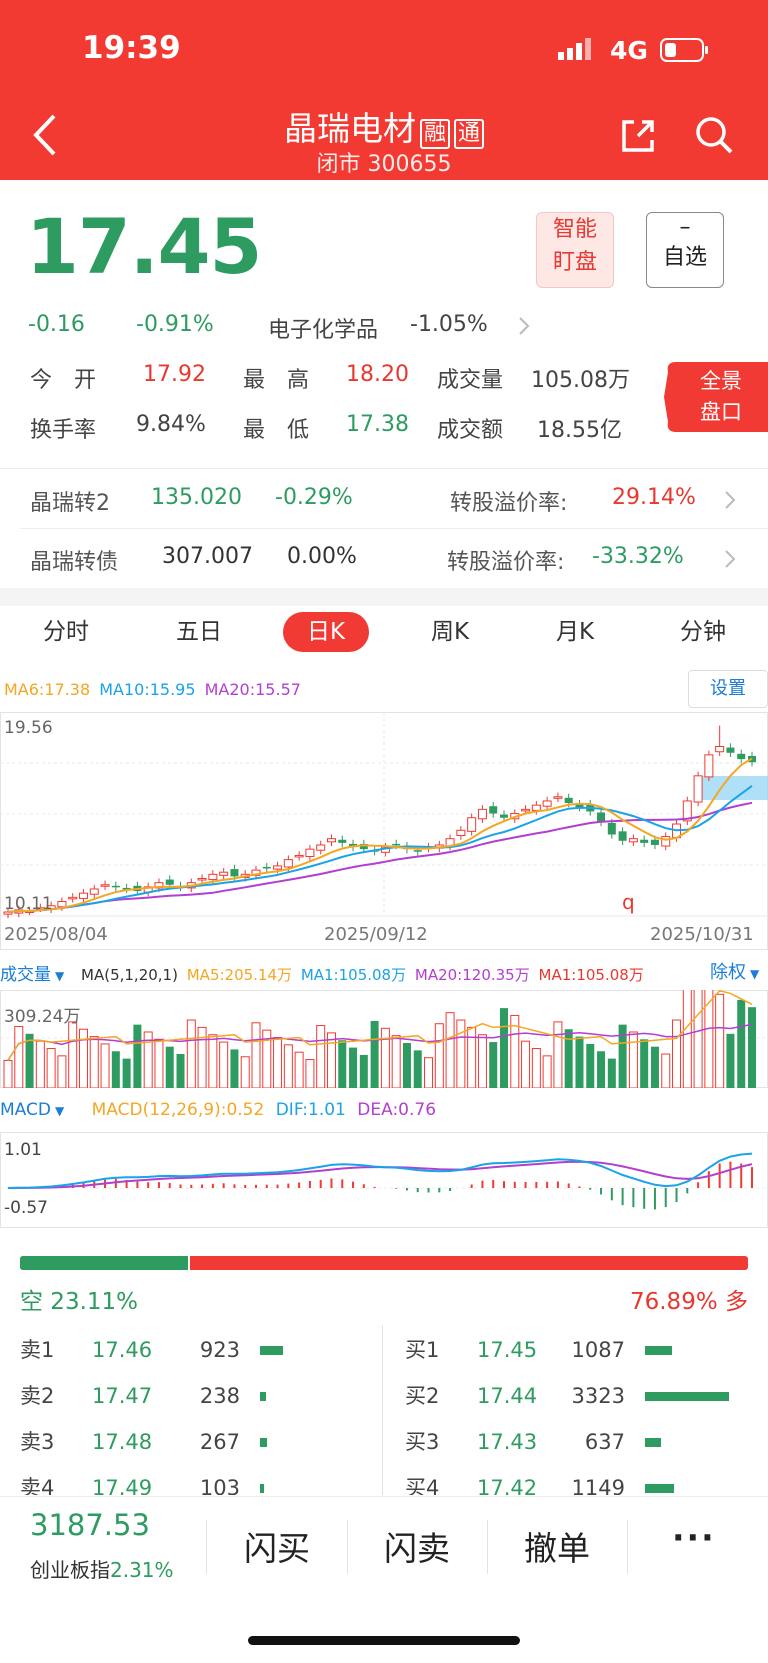  Describe the element at coordinates (25, 1110) in the screenshot. I see `macd-indicator-select: MACD` at that location.